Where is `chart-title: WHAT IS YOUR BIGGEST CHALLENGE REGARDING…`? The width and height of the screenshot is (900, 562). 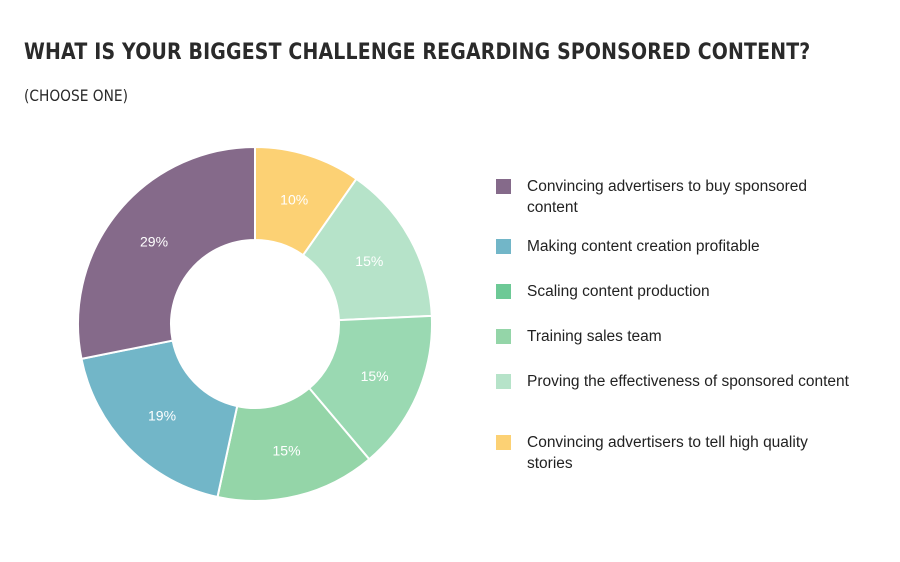 chart-title: WHAT IS YOUR BIGGEST CHALLENGE REGARDING… is located at coordinates (417, 52).